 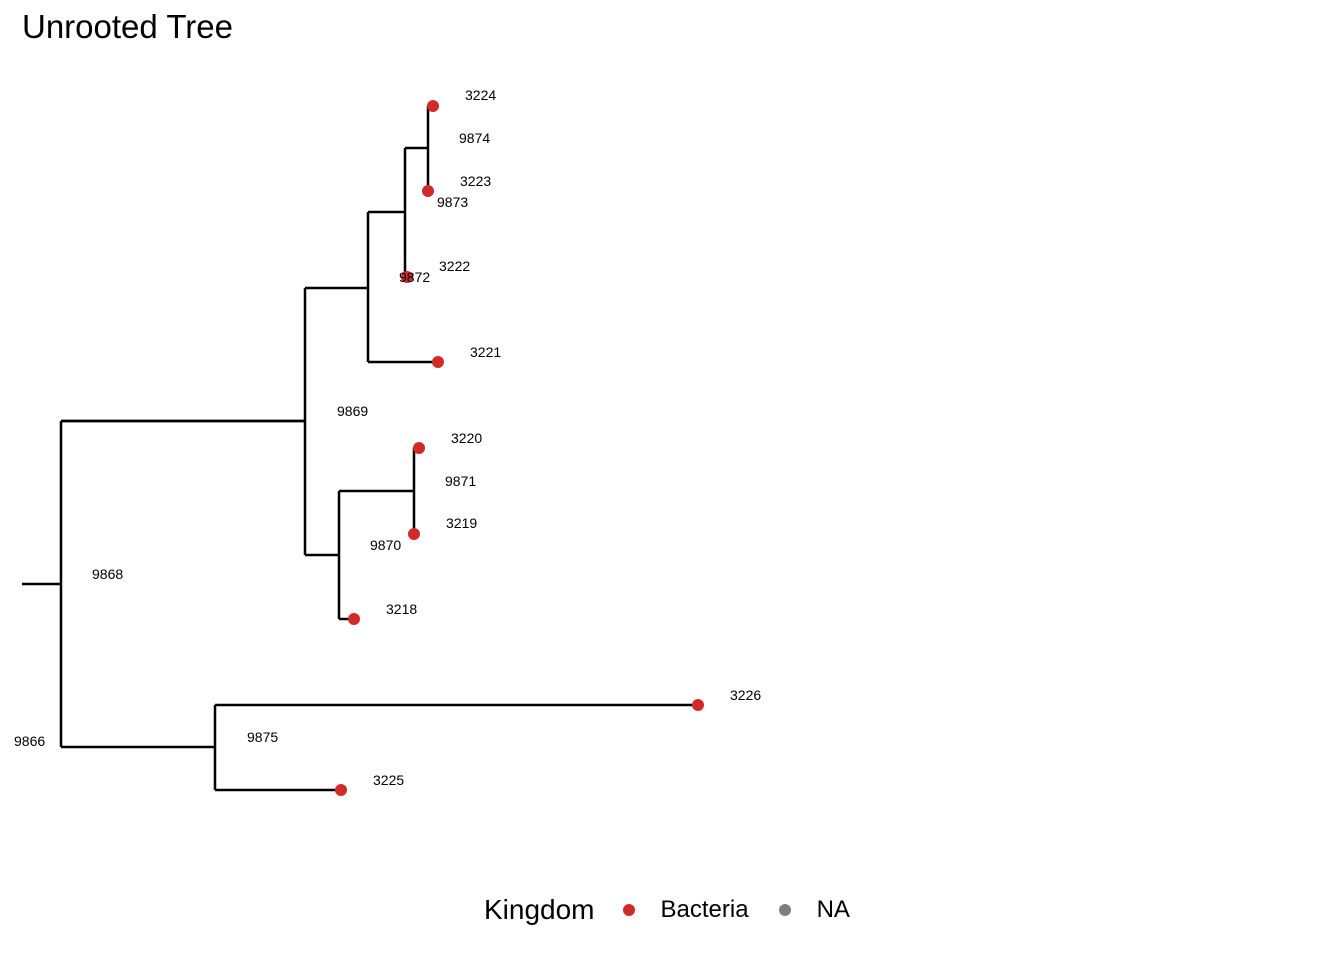 I want to click on node-label-9866: 9866, so click(x=29, y=741).